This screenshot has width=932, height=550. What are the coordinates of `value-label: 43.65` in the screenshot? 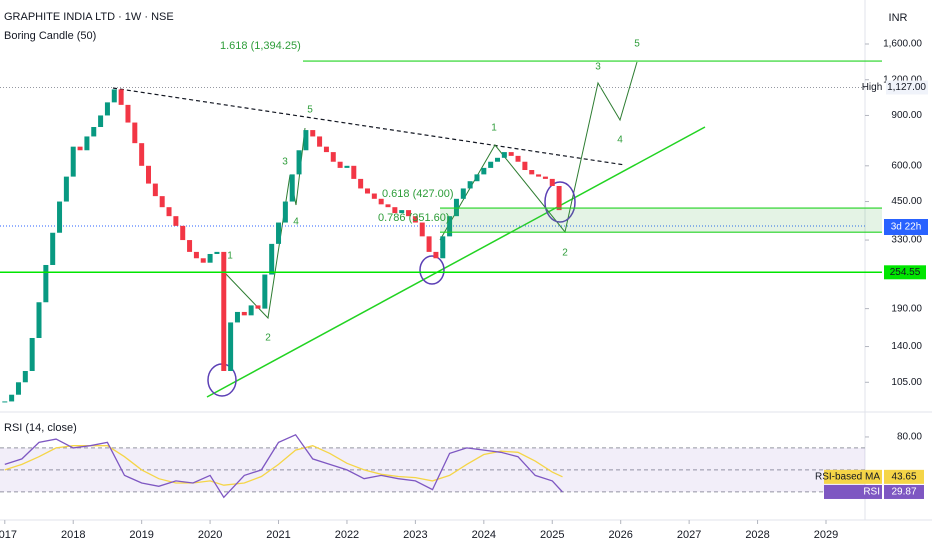 It's located at (903, 476).